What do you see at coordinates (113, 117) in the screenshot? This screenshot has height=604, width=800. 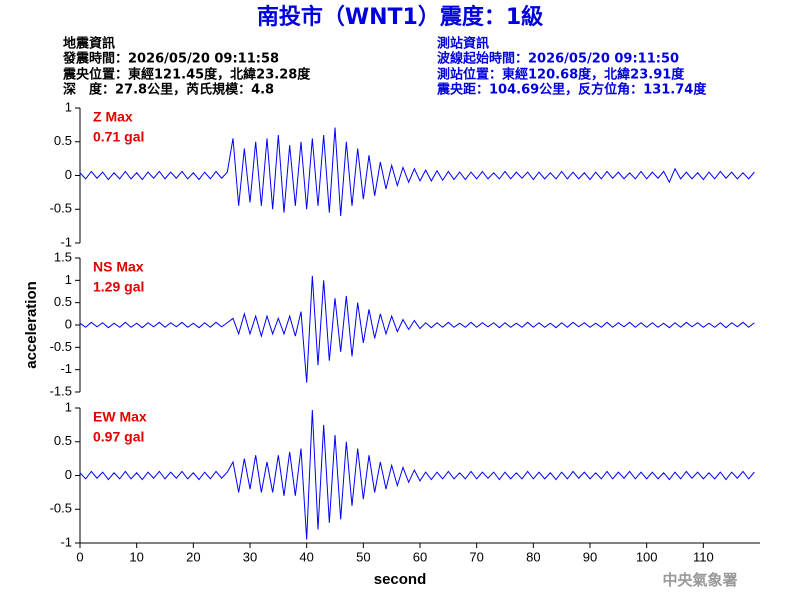 I see `channel-label: Z Max` at bounding box center [113, 117].